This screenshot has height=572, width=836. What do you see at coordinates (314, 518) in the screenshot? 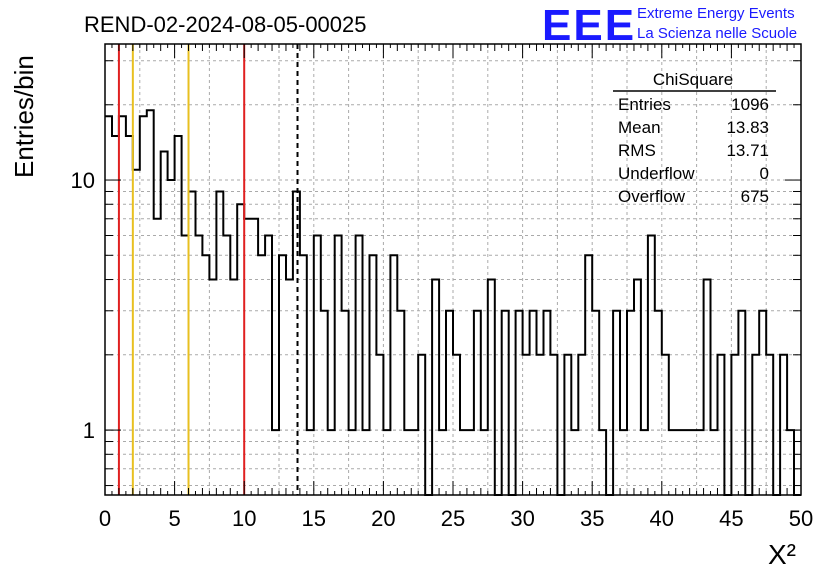
I see `x-tick-label: 15` at bounding box center [314, 518].